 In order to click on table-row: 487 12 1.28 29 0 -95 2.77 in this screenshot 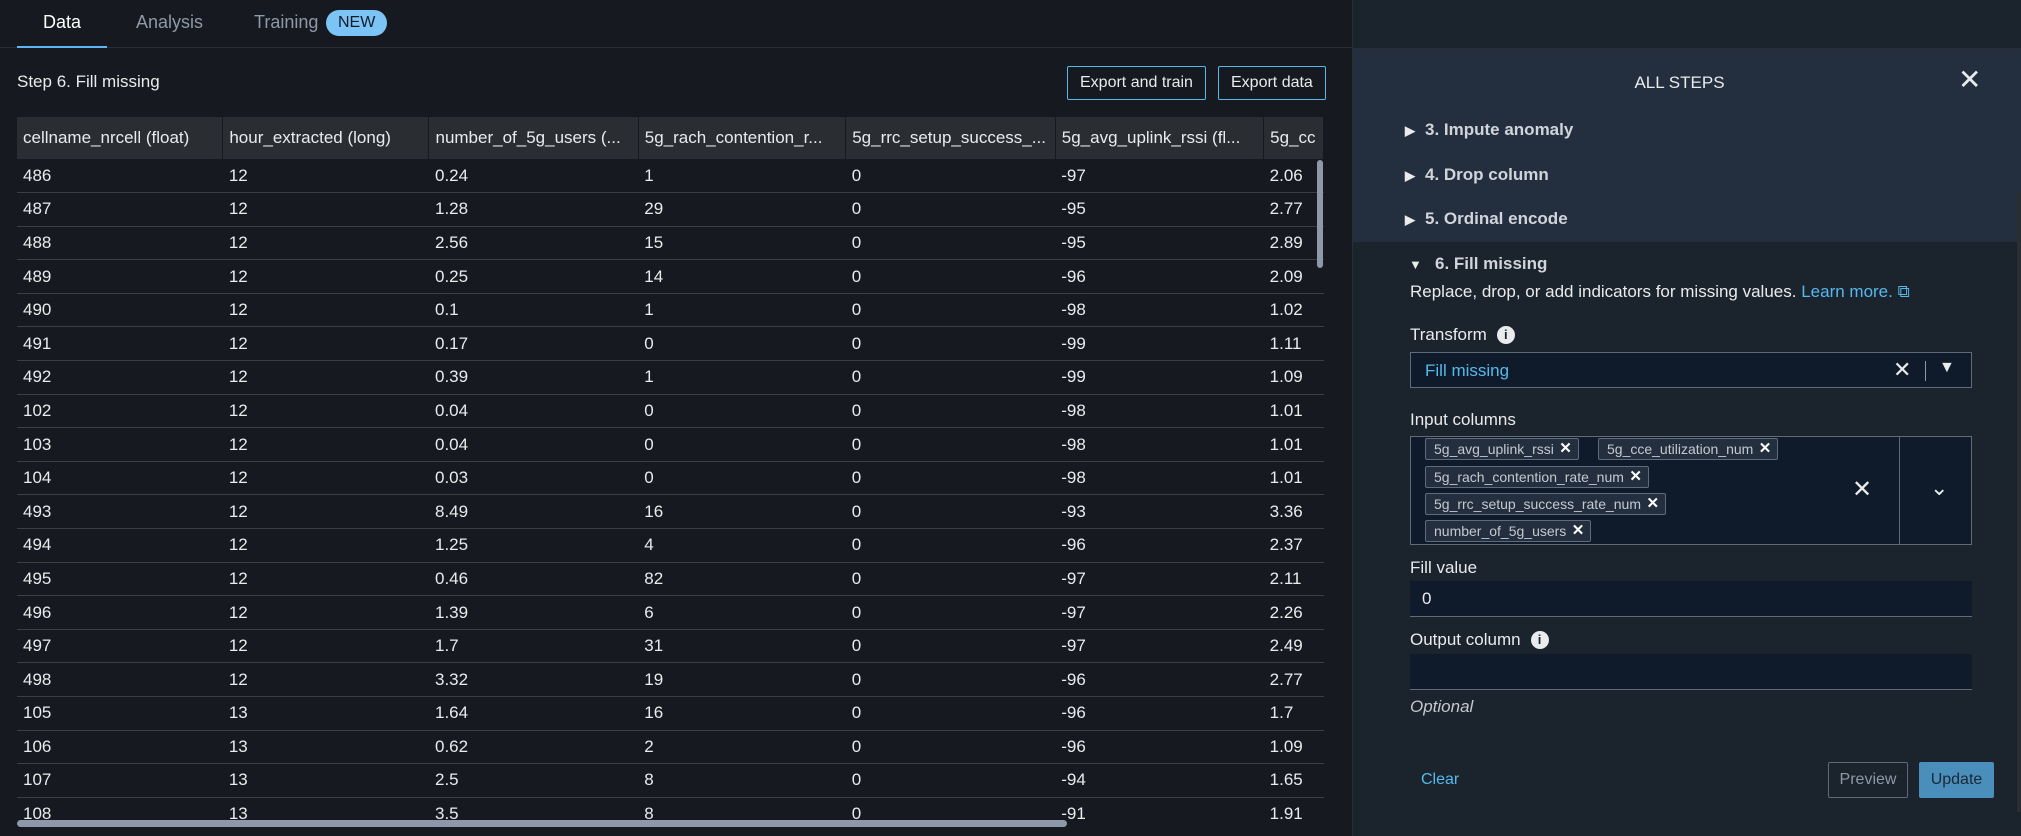, I will do `click(670, 209)`.